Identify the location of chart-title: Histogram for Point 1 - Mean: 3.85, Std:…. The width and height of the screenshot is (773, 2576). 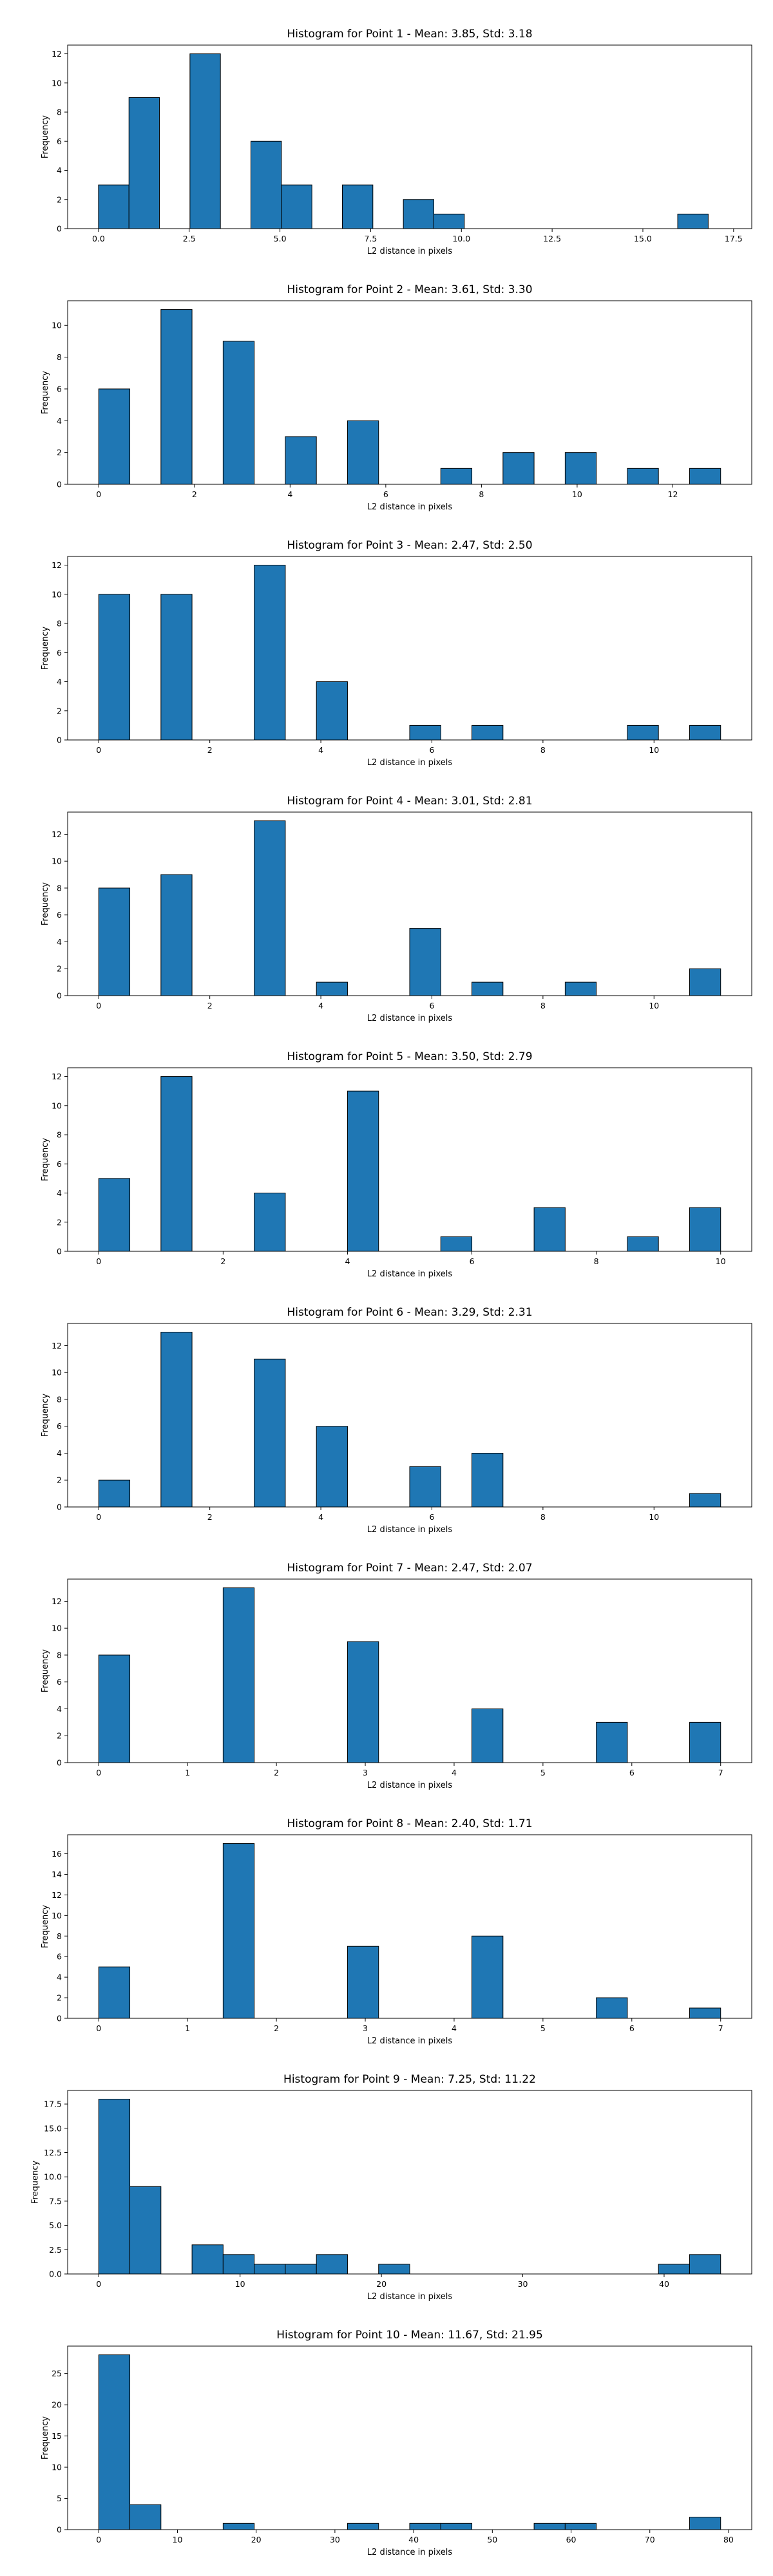
(409, 34).